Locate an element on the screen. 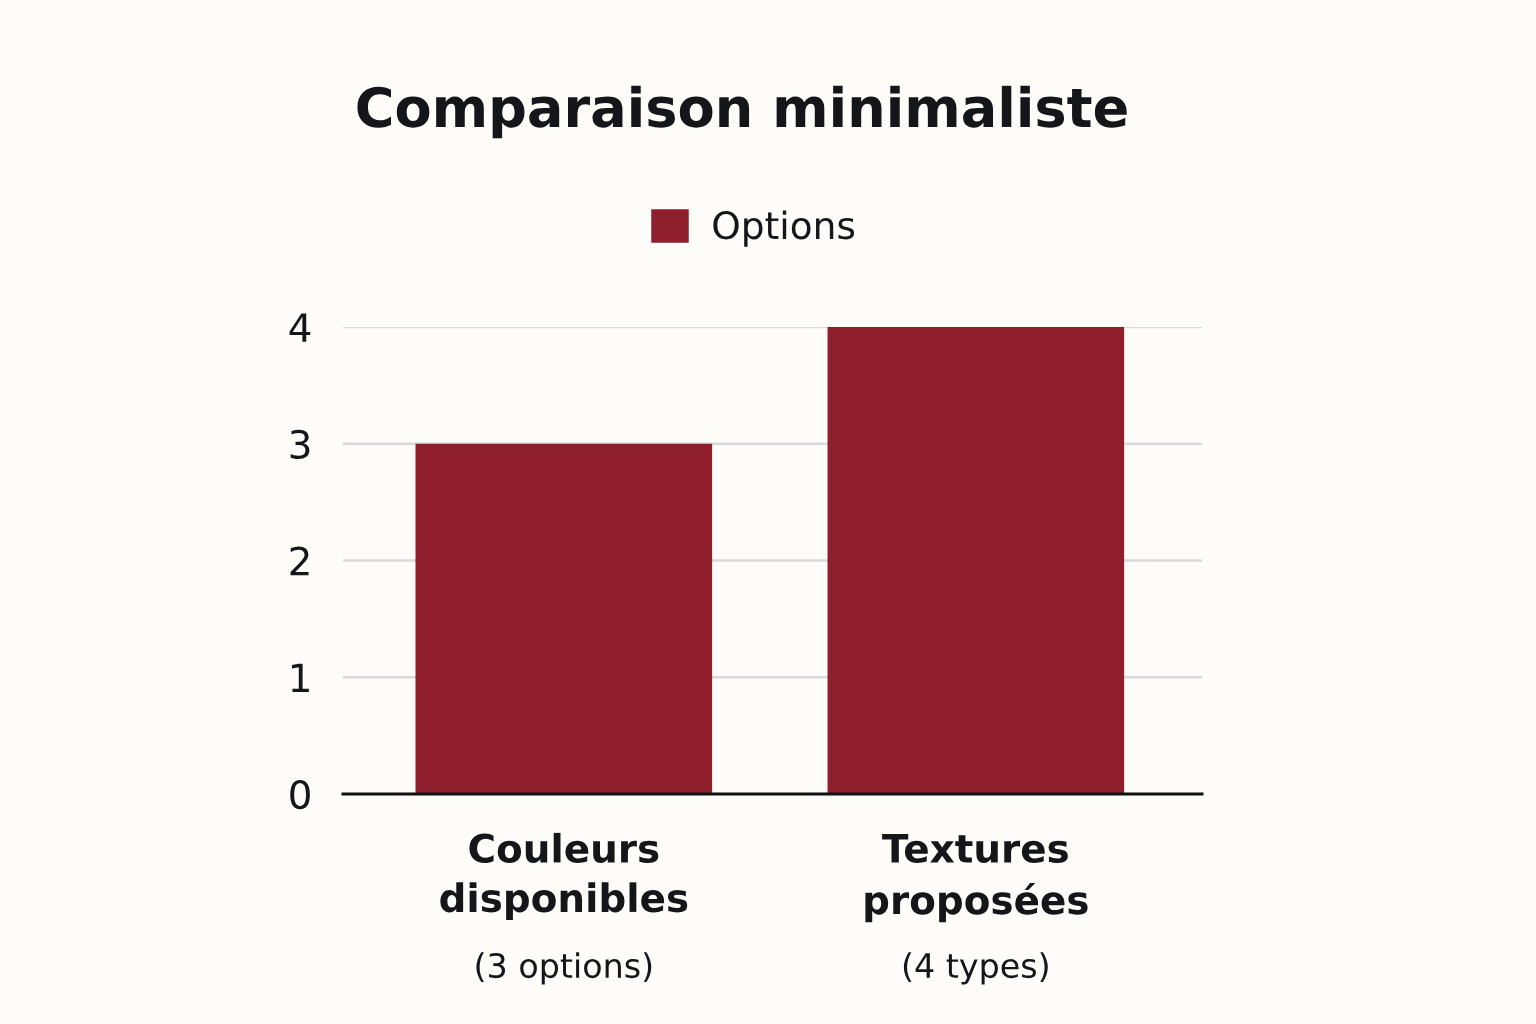  category-label: Textures proposées (4 types) is located at coordinates (976, 909).